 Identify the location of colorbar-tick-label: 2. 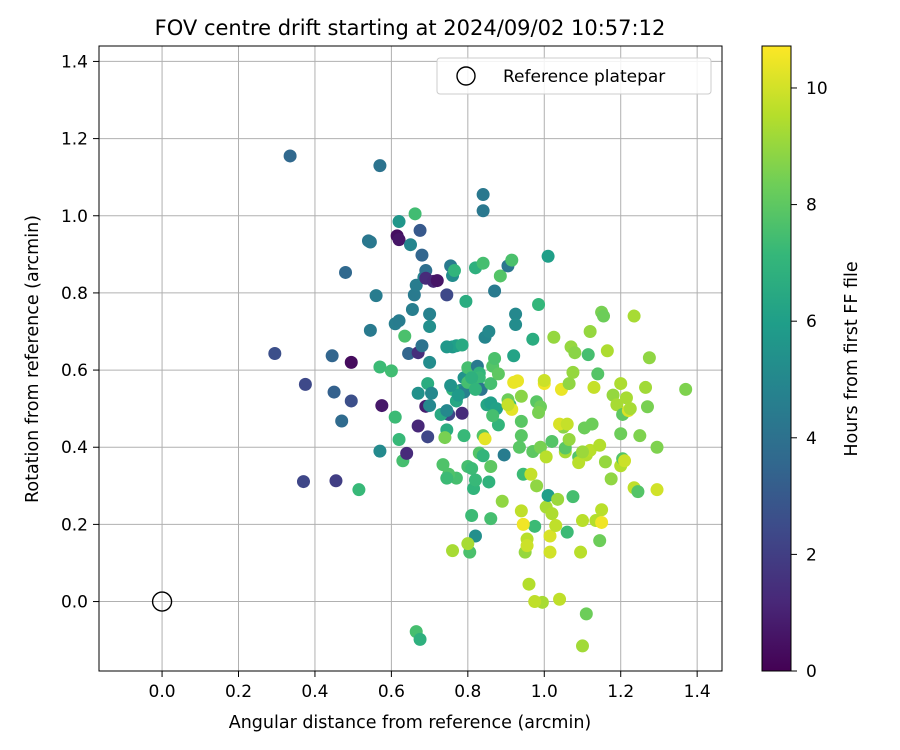
(811, 555).